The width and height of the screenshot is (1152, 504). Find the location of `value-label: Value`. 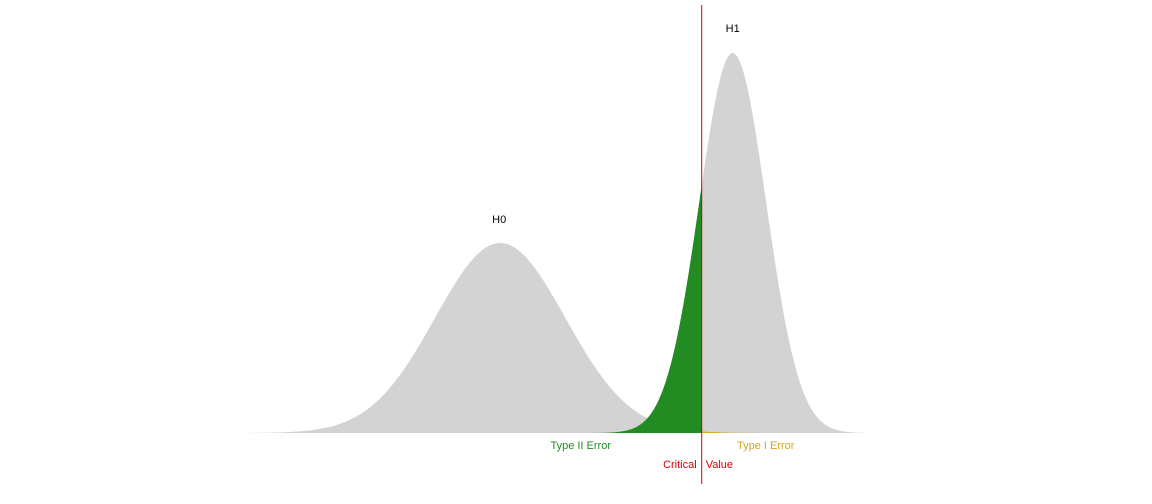

value-label: Value is located at coordinates (719, 465).